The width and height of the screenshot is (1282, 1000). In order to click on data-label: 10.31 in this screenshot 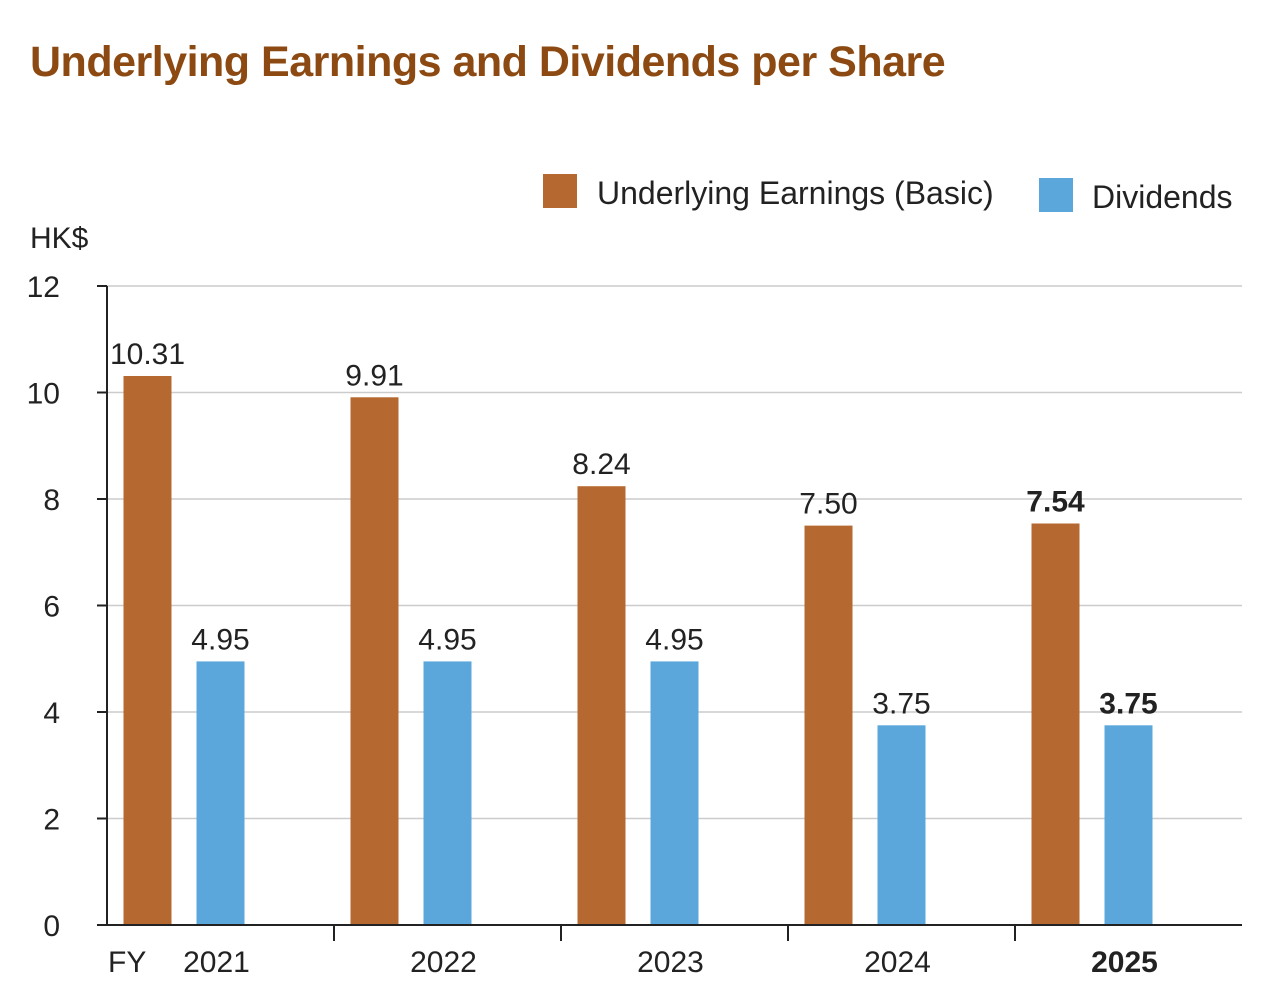, I will do `click(147, 354)`.